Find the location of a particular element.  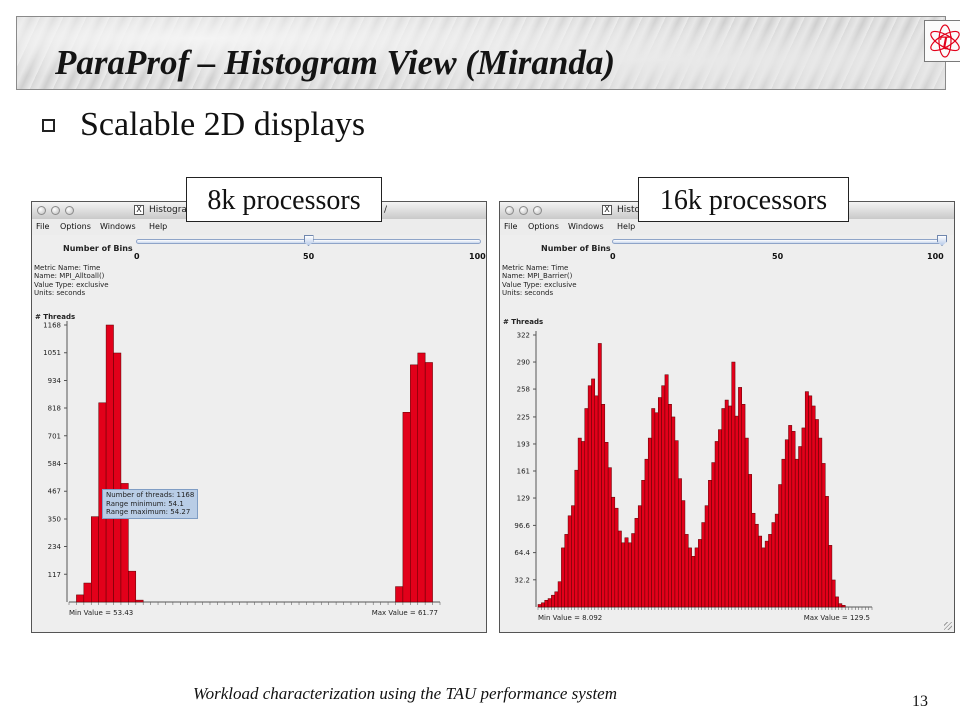

menu-help: Help is located at coordinates (626, 226).